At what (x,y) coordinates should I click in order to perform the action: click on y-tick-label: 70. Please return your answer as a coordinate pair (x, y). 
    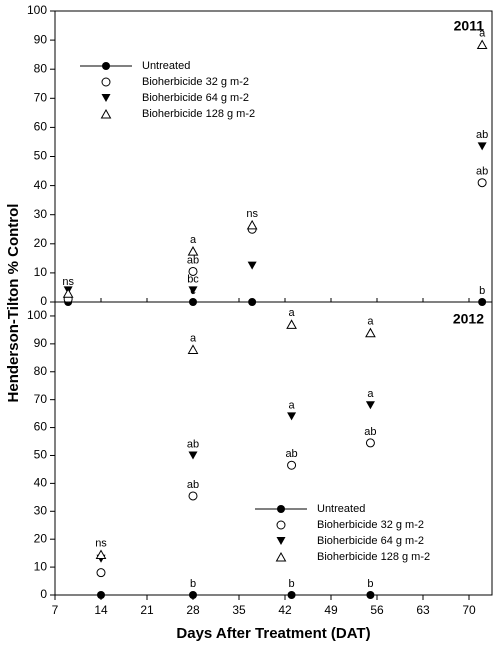
    Looking at the image, I should click on (41, 399).